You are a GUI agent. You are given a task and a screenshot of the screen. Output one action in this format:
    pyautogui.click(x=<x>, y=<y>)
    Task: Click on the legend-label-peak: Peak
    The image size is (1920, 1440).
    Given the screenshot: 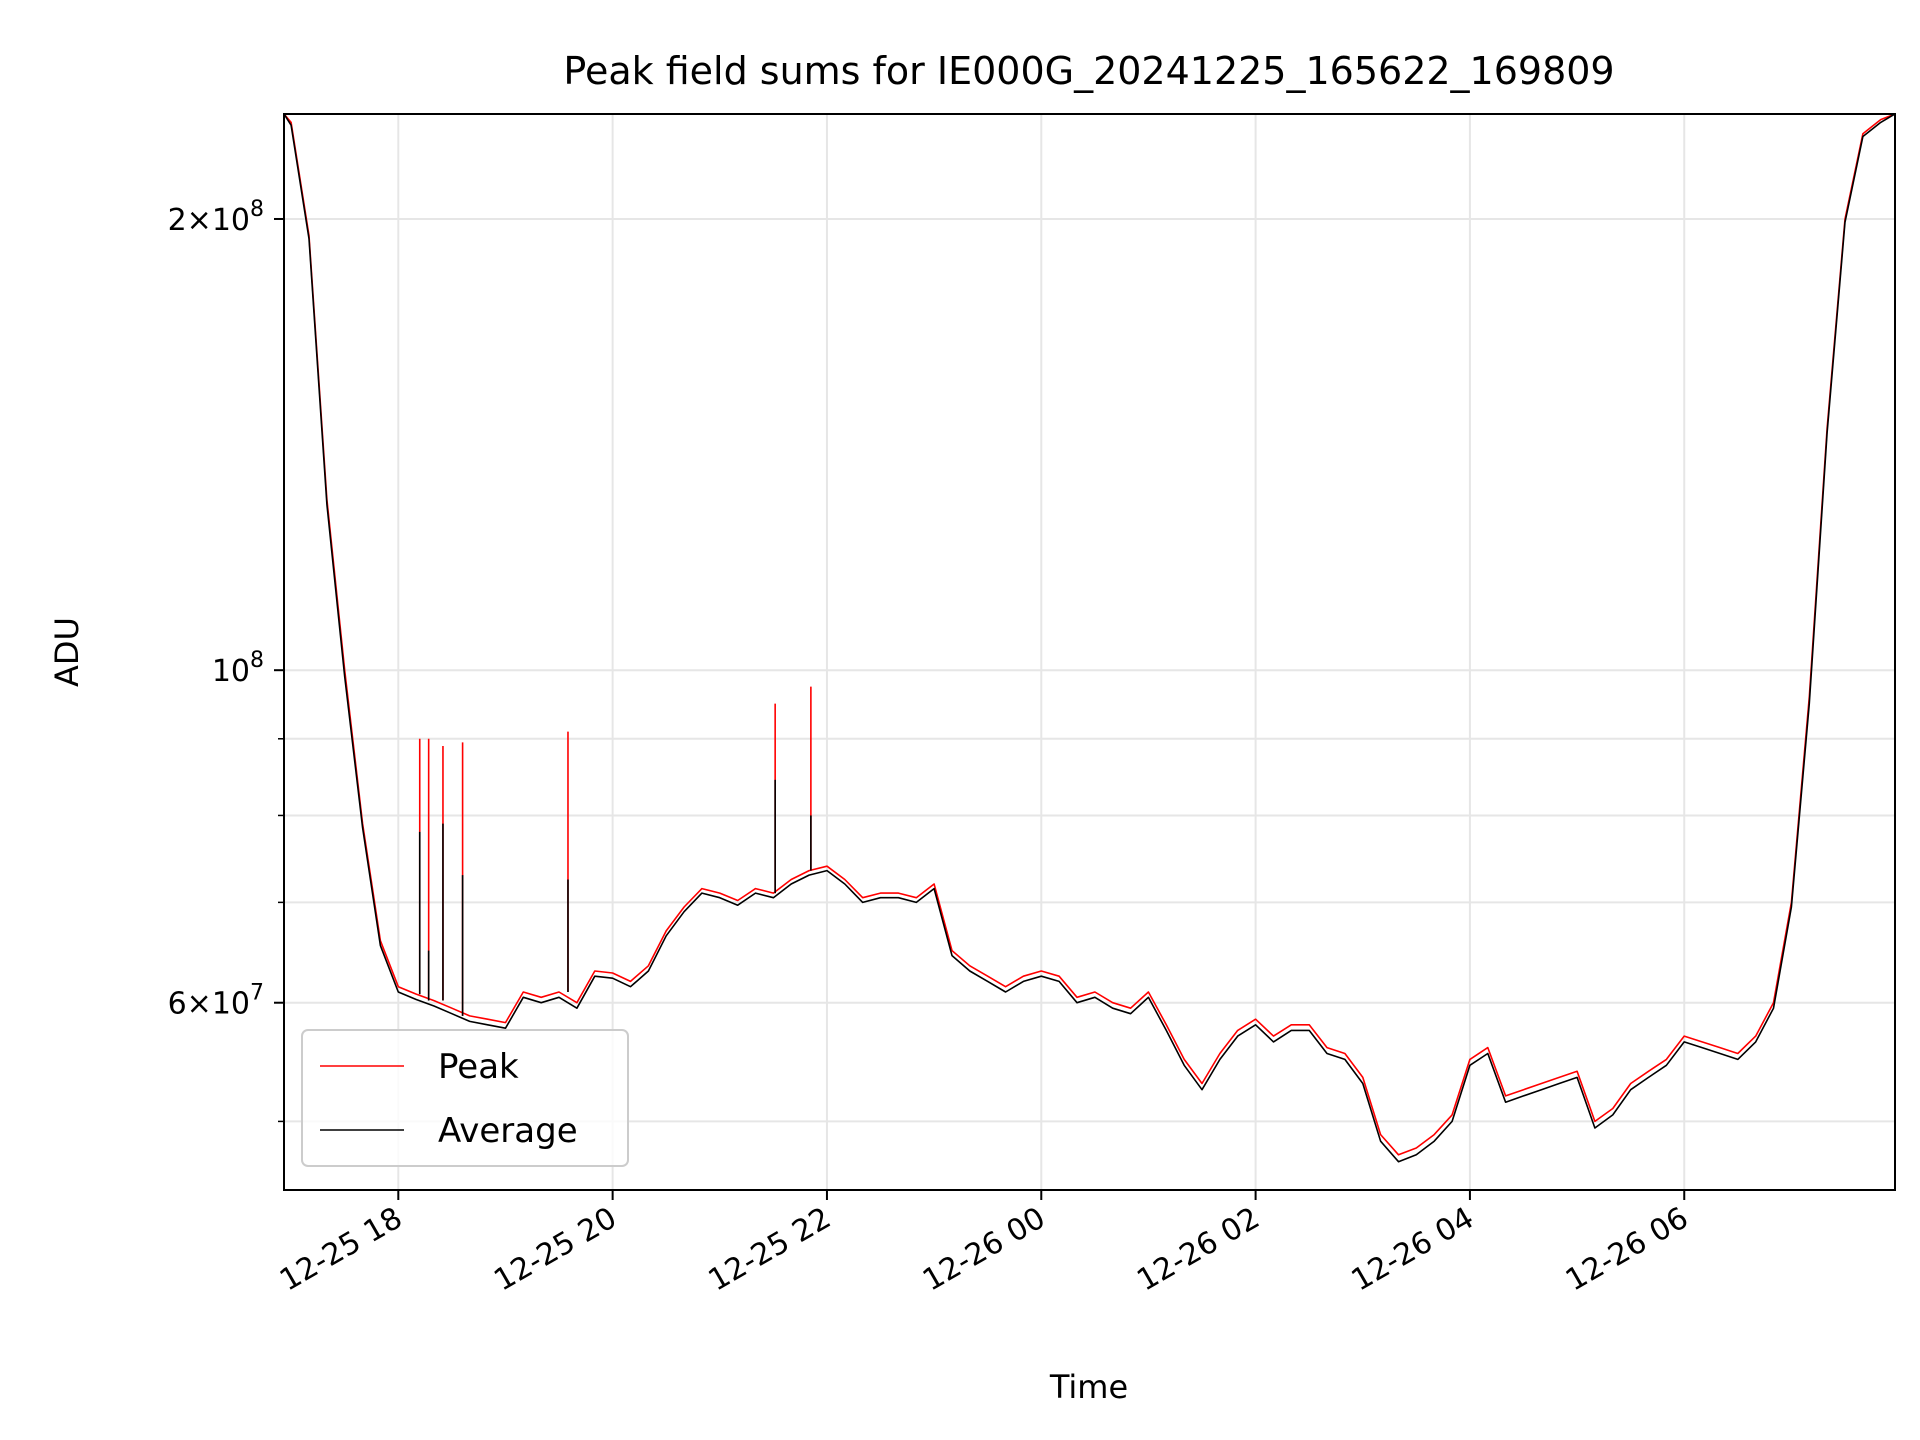 What is the action you would take?
    pyautogui.click(x=478, y=1067)
    